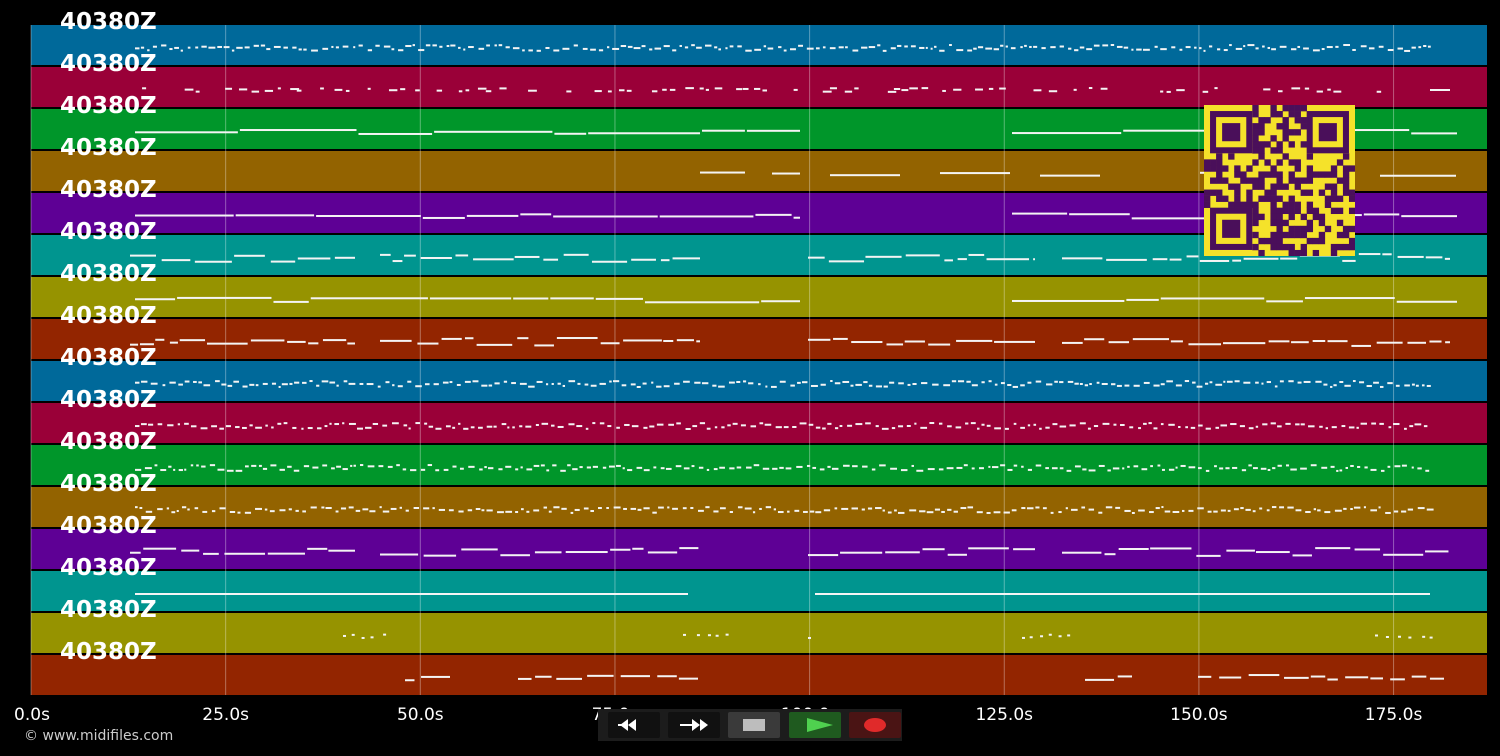 The width and height of the screenshot is (1500, 756). I want to click on rewind-button, so click(634, 725).